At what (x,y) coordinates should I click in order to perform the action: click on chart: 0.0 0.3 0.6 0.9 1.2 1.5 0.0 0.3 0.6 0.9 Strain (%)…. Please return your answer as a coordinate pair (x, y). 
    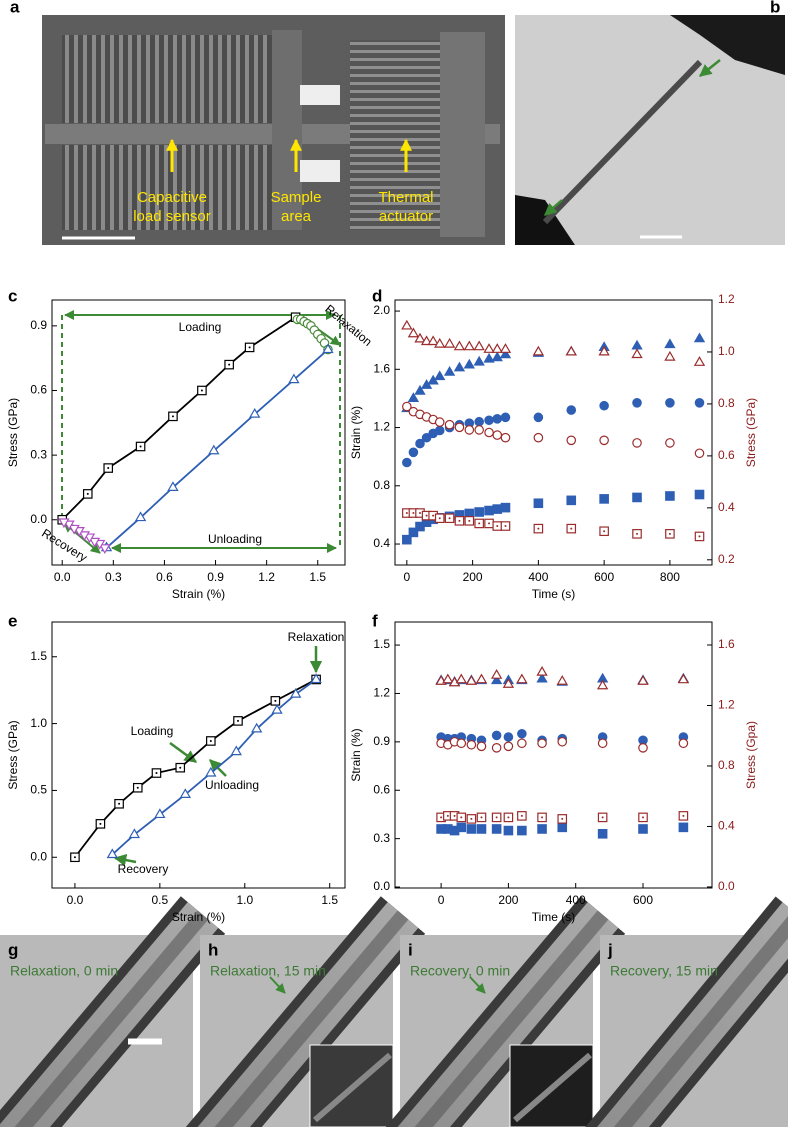
    Looking at the image, I should click on (190, 443).